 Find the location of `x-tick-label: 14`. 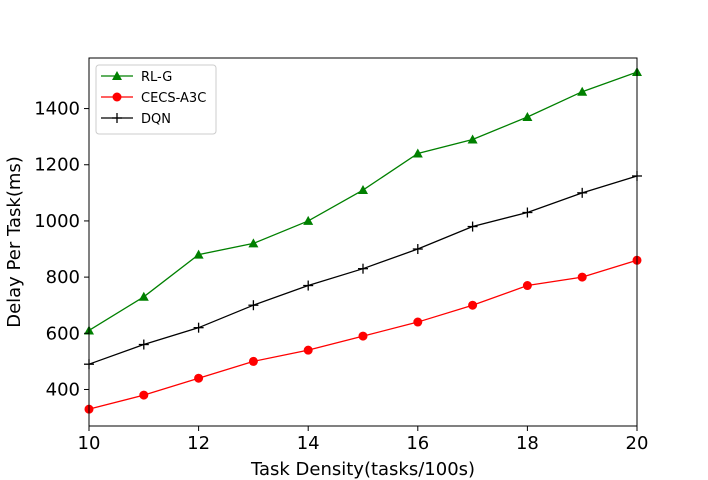

x-tick-label: 14 is located at coordinates (308, 443).